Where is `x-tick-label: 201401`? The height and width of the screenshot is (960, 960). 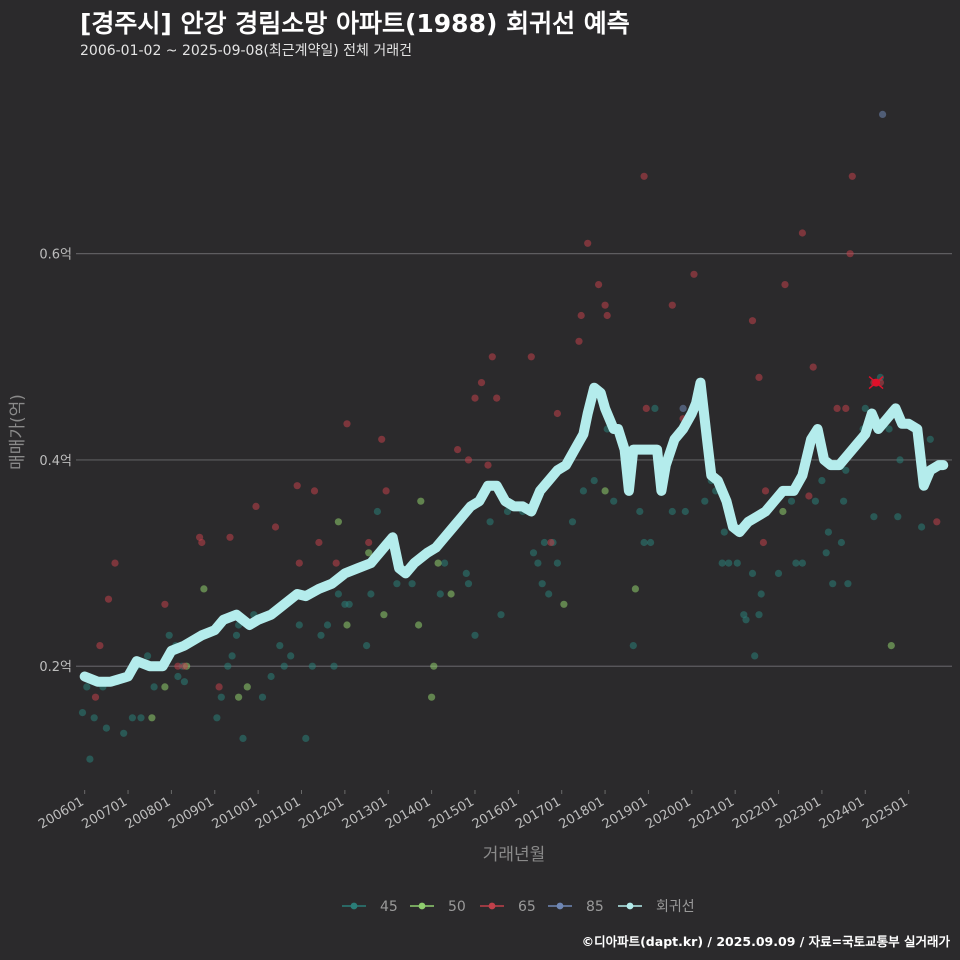
x-tick-label: 201401 is located at coordinates (408, 813).